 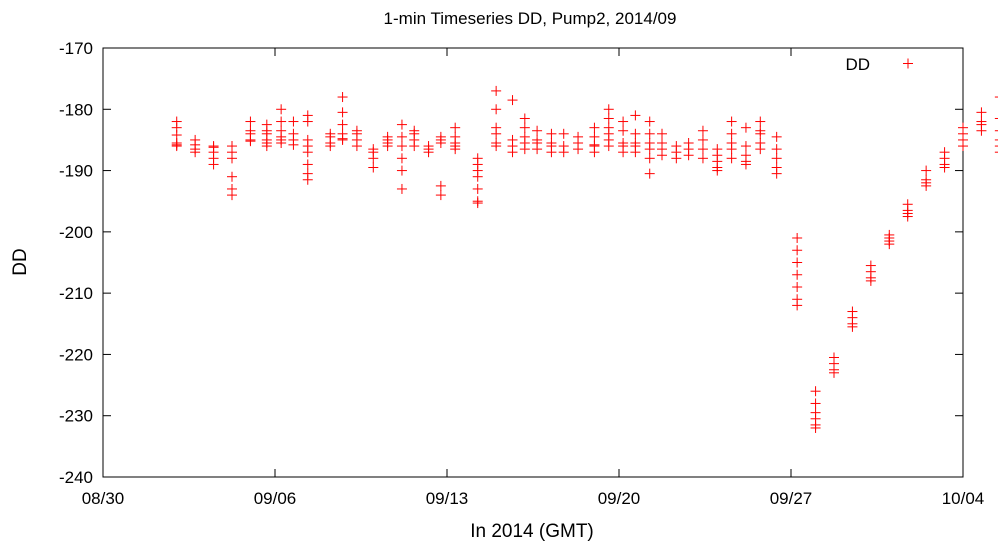 What do you see at coordinates (791, 498) in the screenshot?
I see `x-tick-label: 09/27` at bounding box center [791, 498].